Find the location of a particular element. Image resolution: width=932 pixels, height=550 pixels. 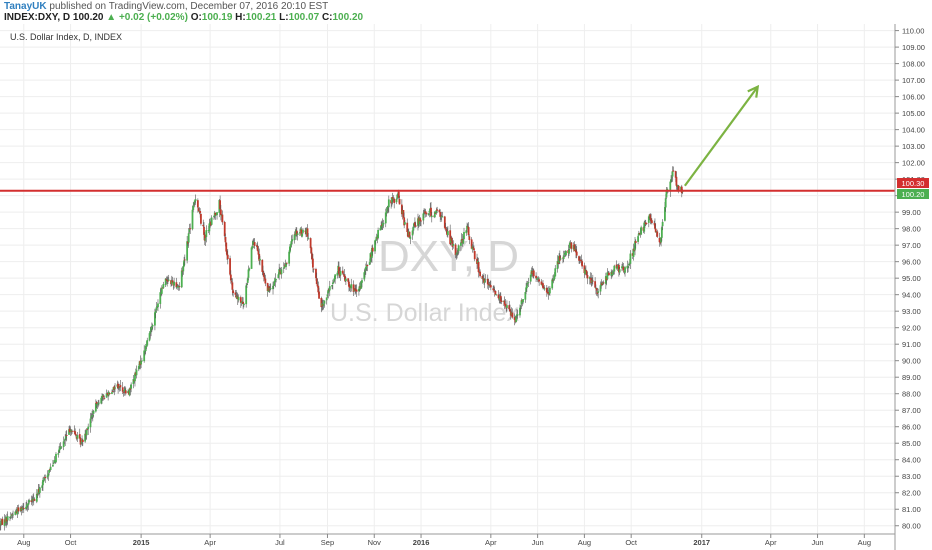

symbol-label: INDEX:DXY, D is located at coordinates (37, 17).